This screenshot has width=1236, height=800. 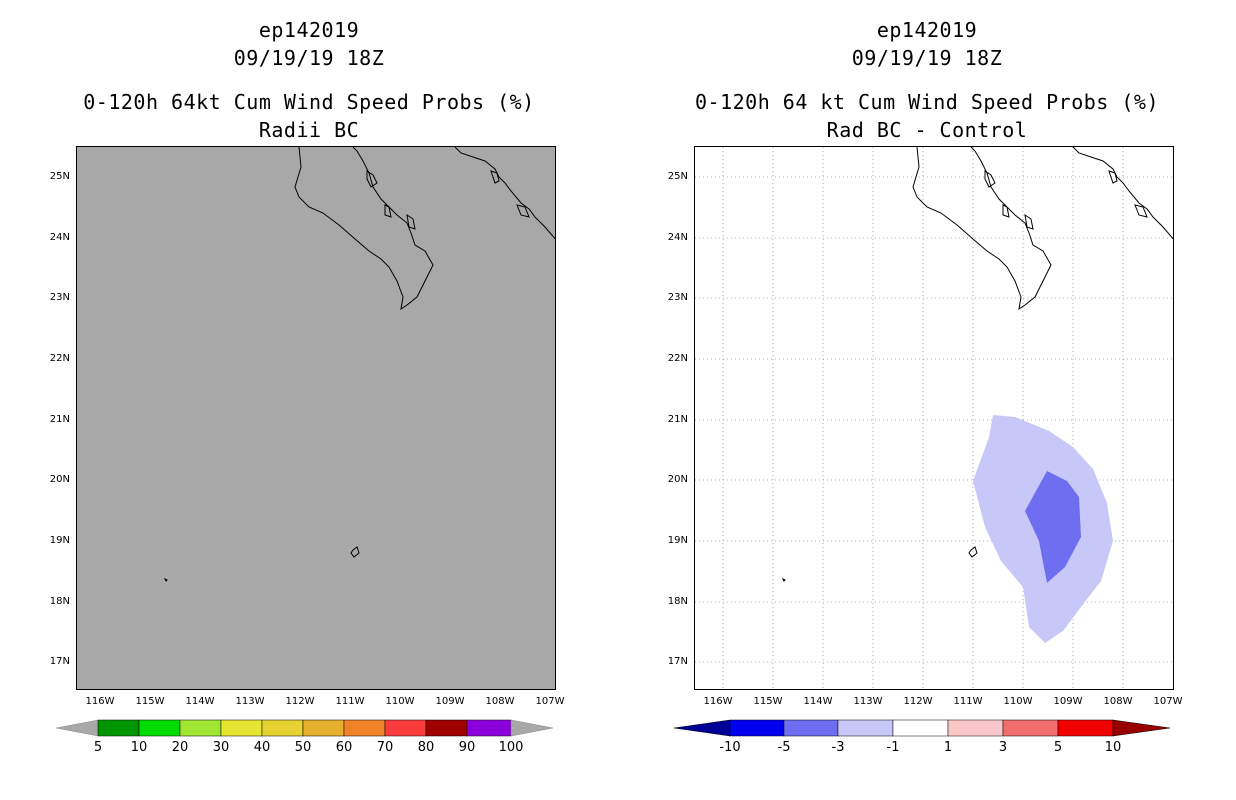 I want to click on colorbar-label: 50, so click(x=303, y=747).